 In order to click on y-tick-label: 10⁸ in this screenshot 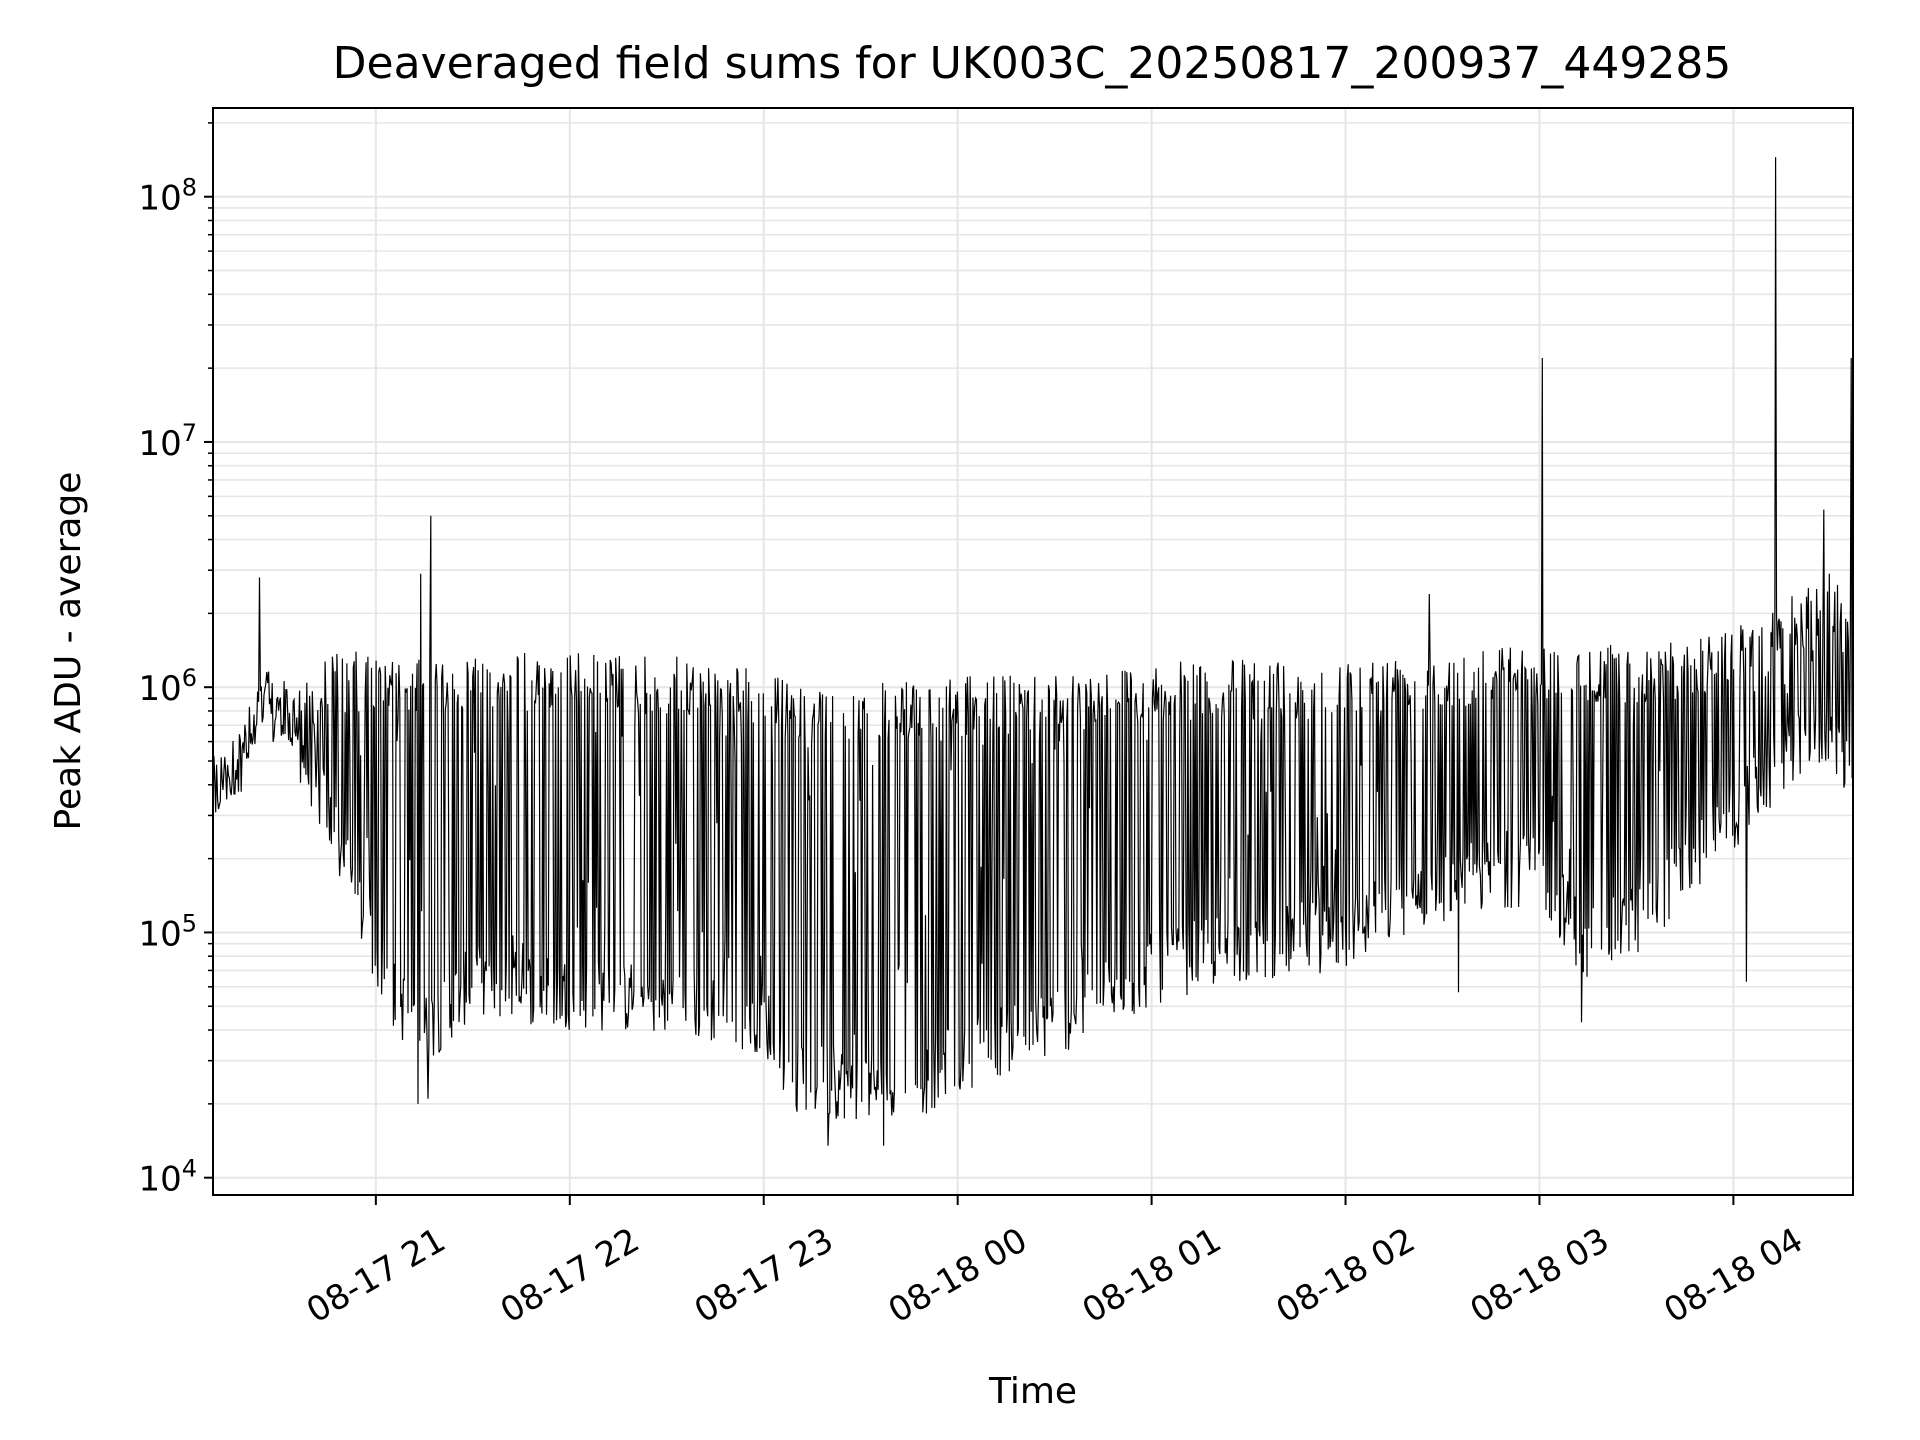, I will do `click(167, 196)`.